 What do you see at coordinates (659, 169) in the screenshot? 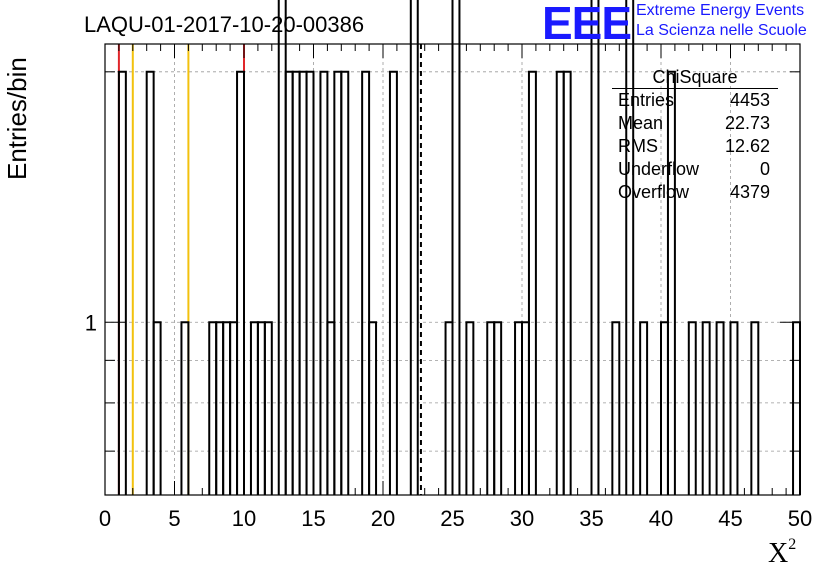
I see `stat-label: Underflow` at bounding box center [659, 169].